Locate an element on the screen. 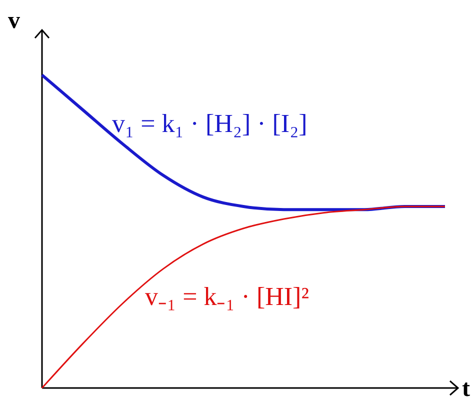 This screenshot has width=473, height=403. series-label: v₋₁ = k₋₁ · [HI]² is located at coordinates (227, 296).